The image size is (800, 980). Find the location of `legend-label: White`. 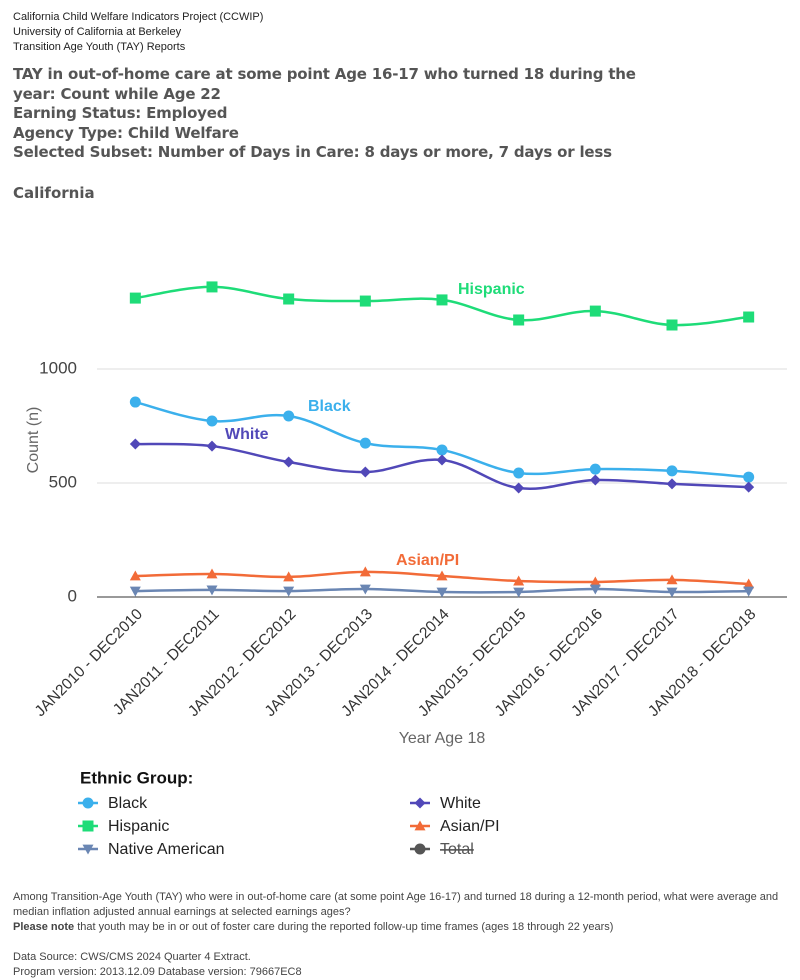

legend-label: White is located at coordinates (460, 803).